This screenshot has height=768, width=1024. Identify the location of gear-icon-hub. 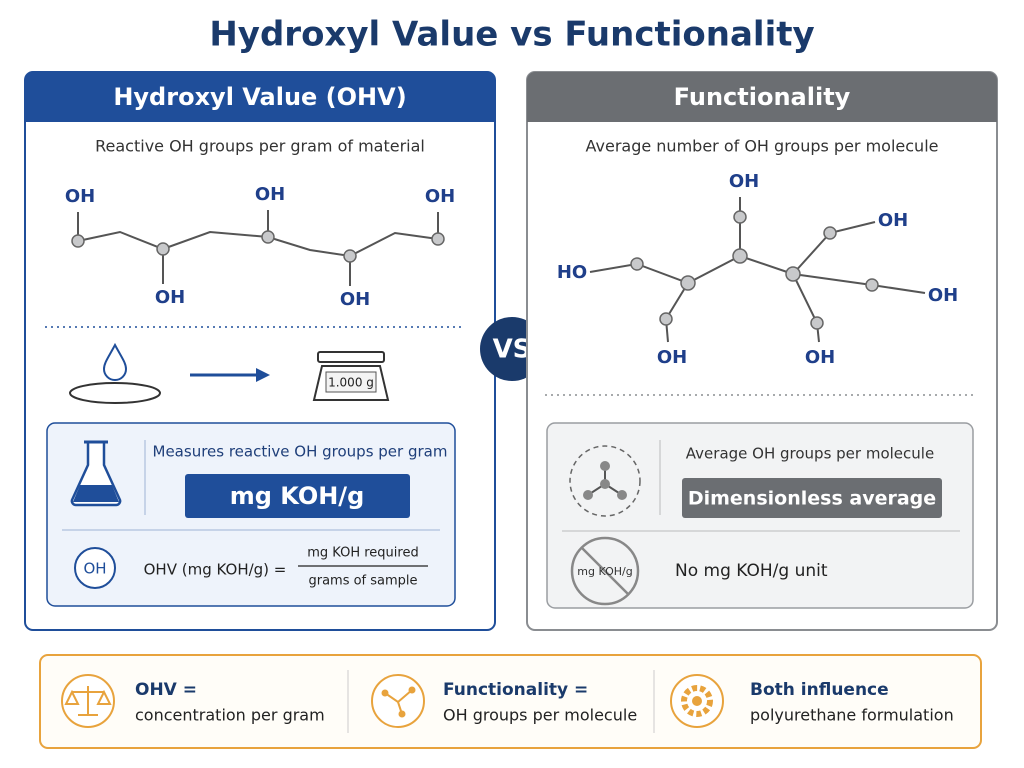
(697, 701).